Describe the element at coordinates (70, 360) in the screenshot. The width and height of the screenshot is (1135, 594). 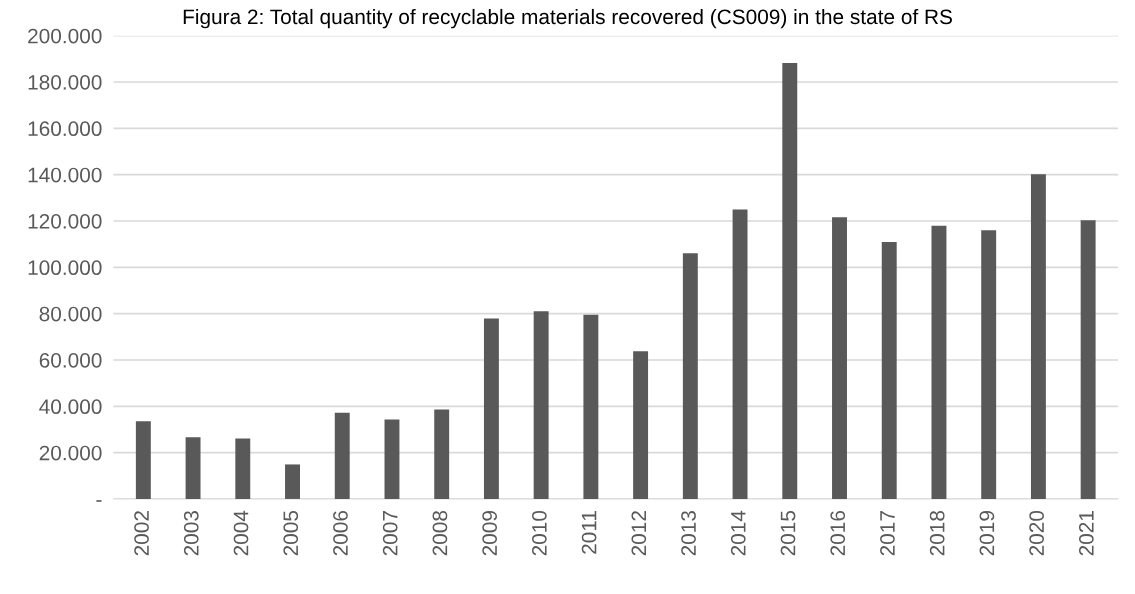
I see `y-tick-label: 60.000` at that location.